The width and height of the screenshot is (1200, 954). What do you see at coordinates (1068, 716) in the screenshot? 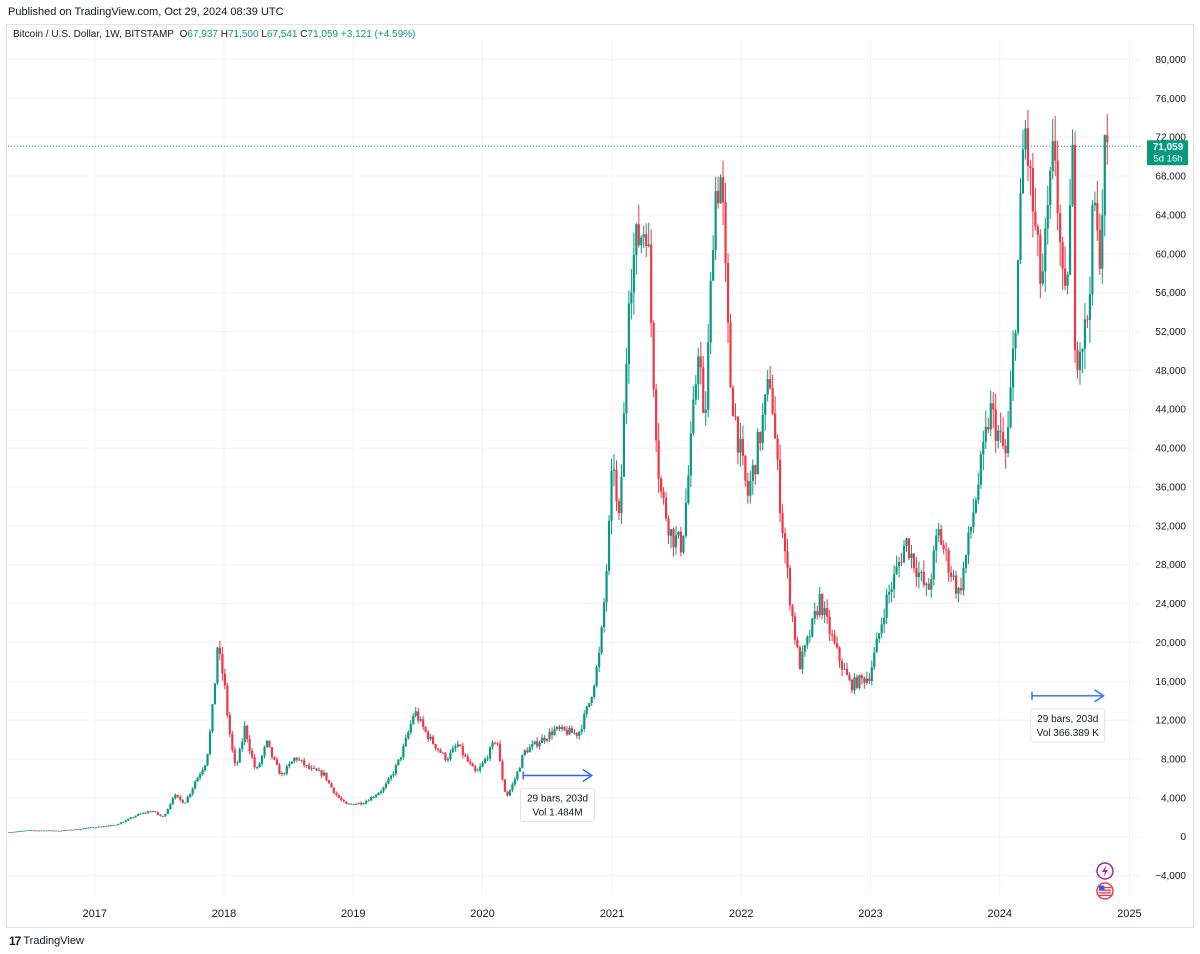
I see `date-range-measure: 29 bars, 203d Vol 366.389 K` at bounding box center [1068, 716].